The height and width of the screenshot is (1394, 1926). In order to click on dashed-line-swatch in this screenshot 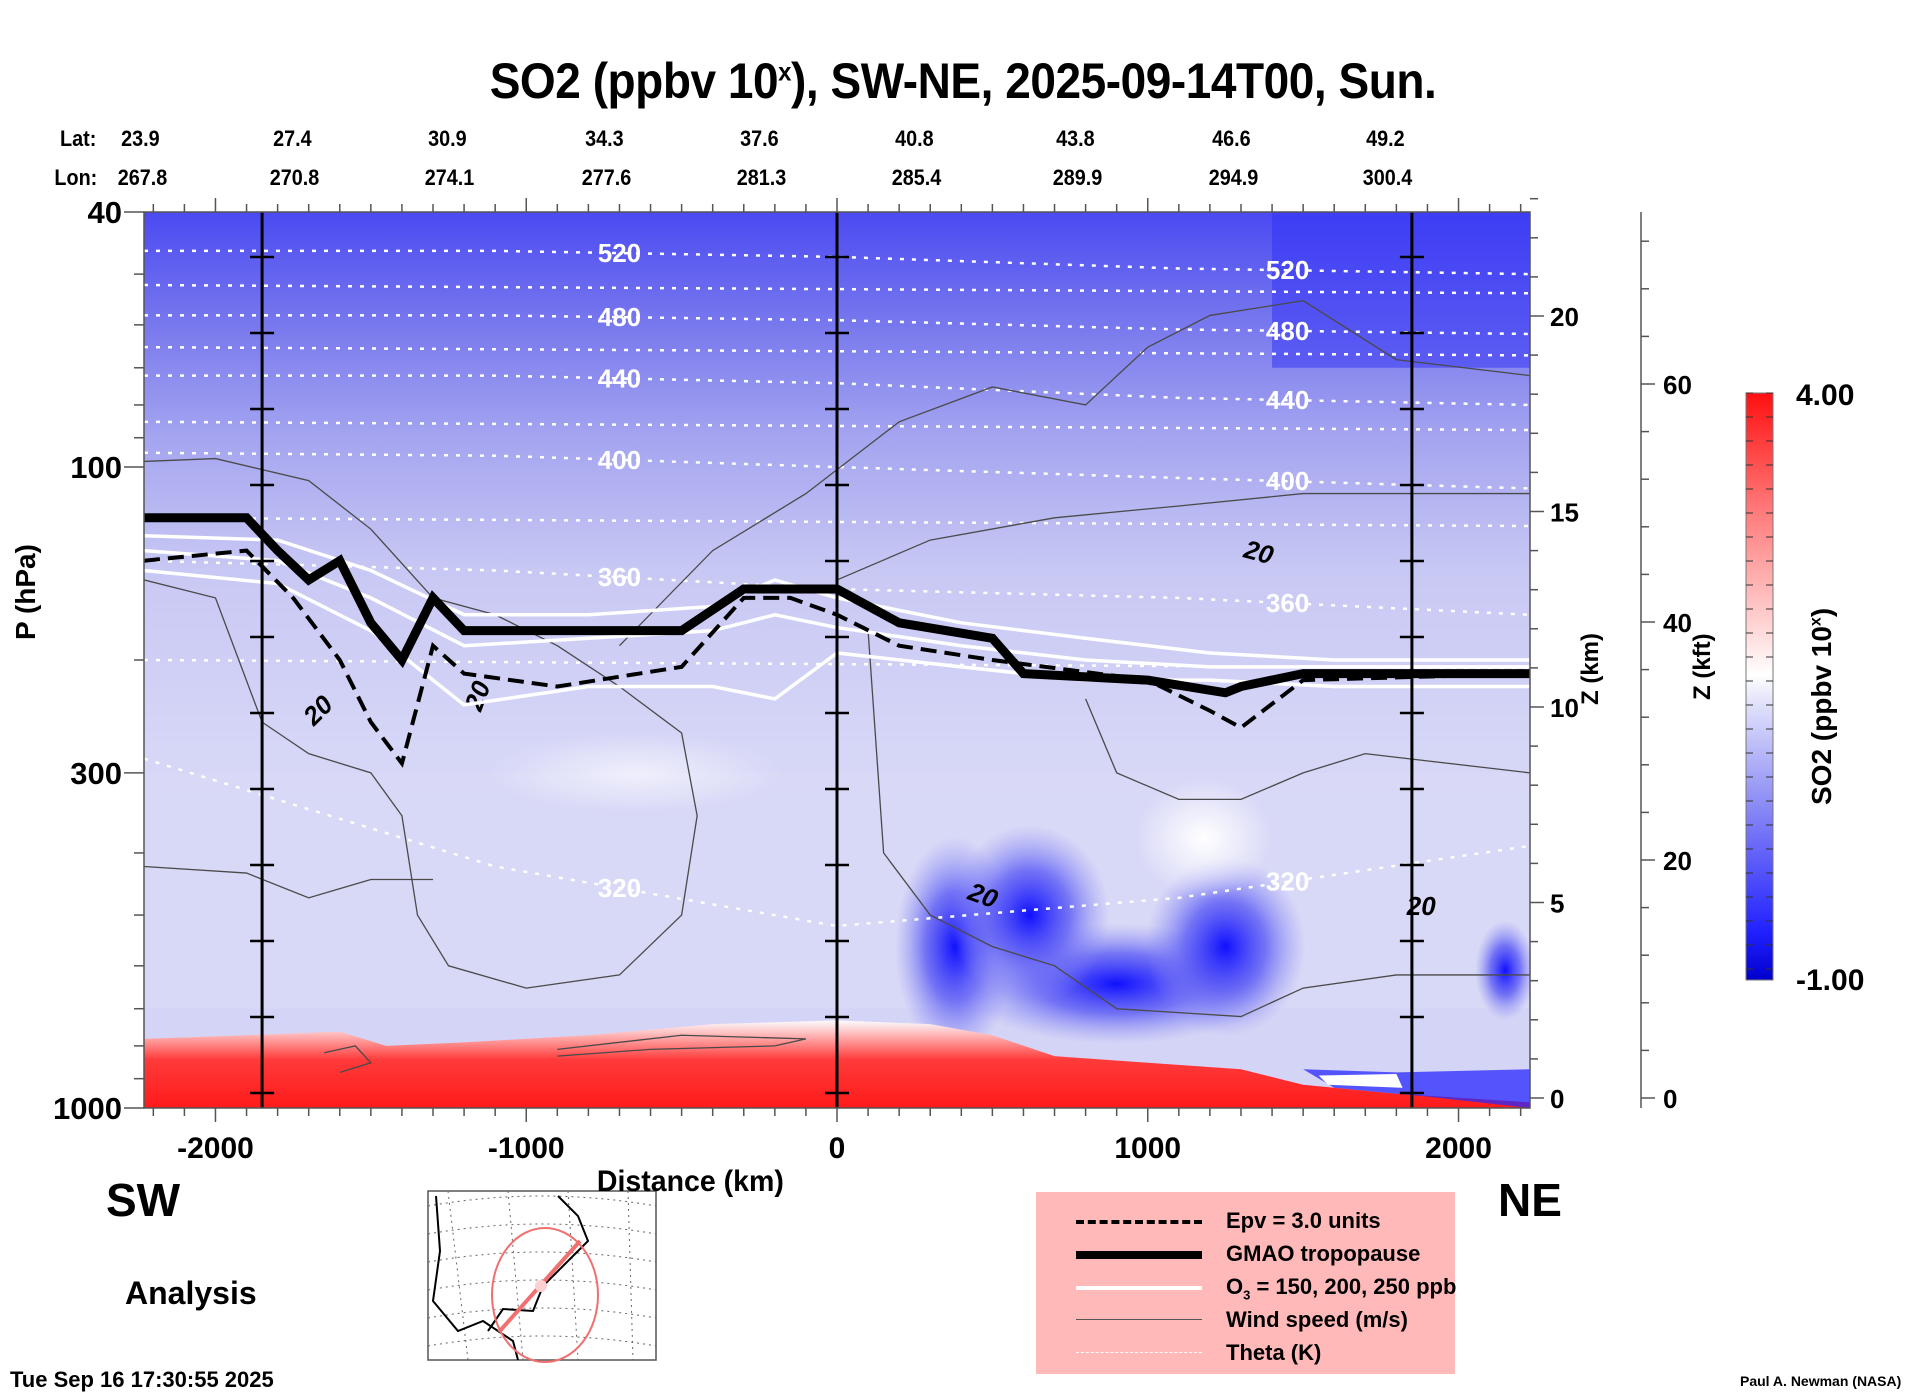, I will do `click(1139, 1222)`.